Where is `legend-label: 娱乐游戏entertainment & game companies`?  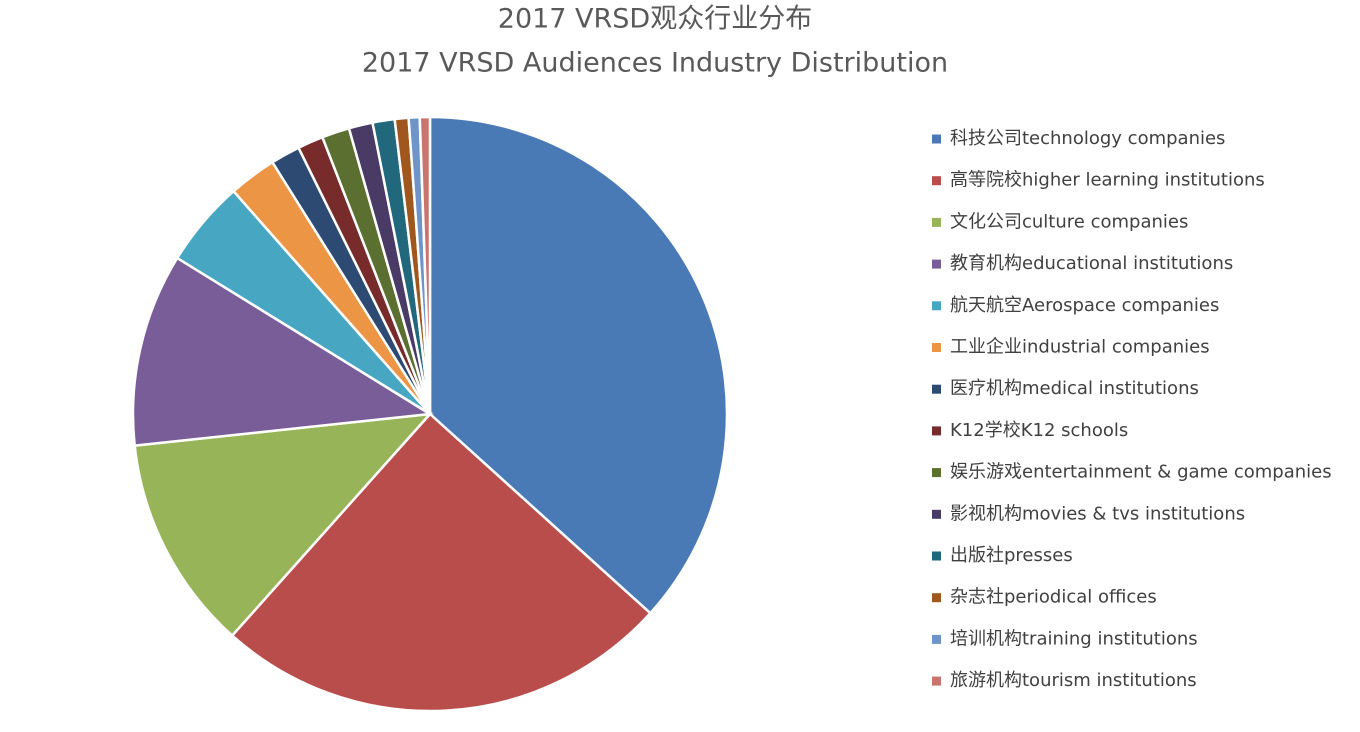
legend-label: 娱乐游戏entertainment & game companies is located at coordinates (1141, 472).